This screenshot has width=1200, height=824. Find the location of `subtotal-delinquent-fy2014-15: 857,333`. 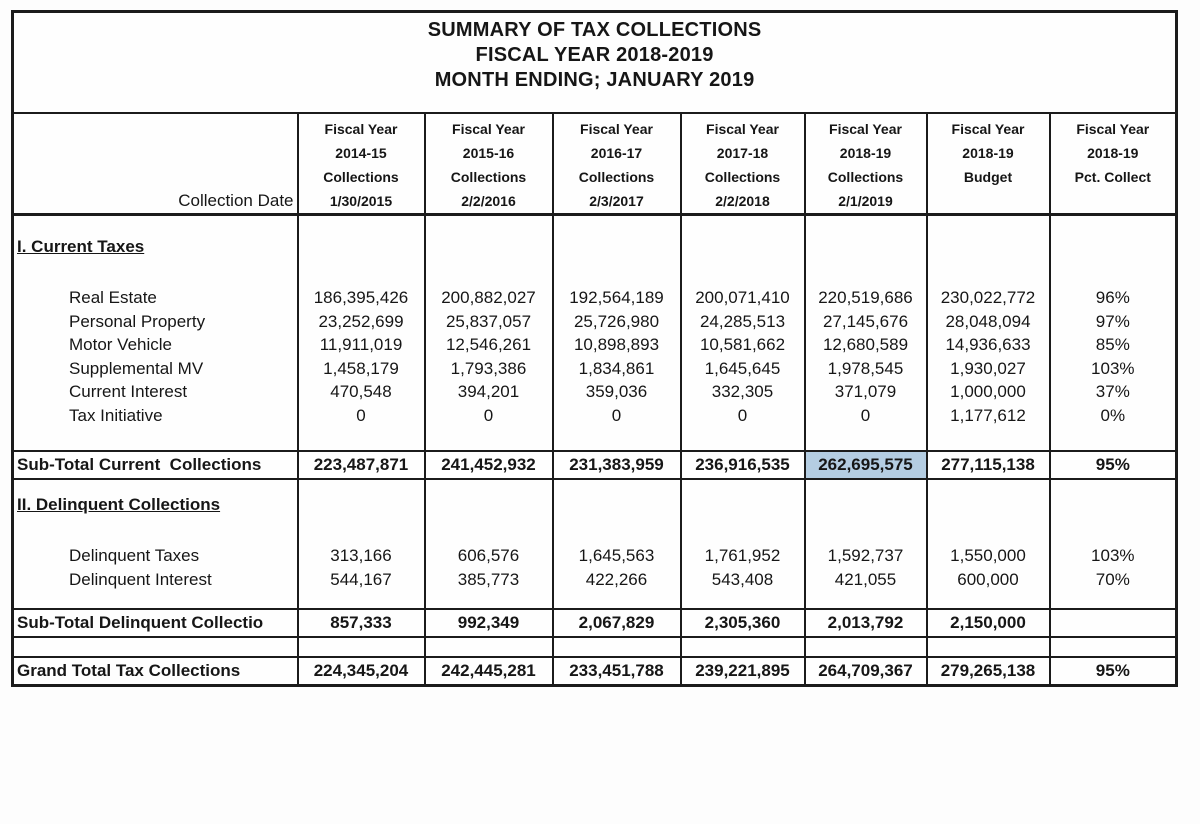

subtotal-delinquent-fy2014-15: 857,333 is located at coordinates (361, 623).